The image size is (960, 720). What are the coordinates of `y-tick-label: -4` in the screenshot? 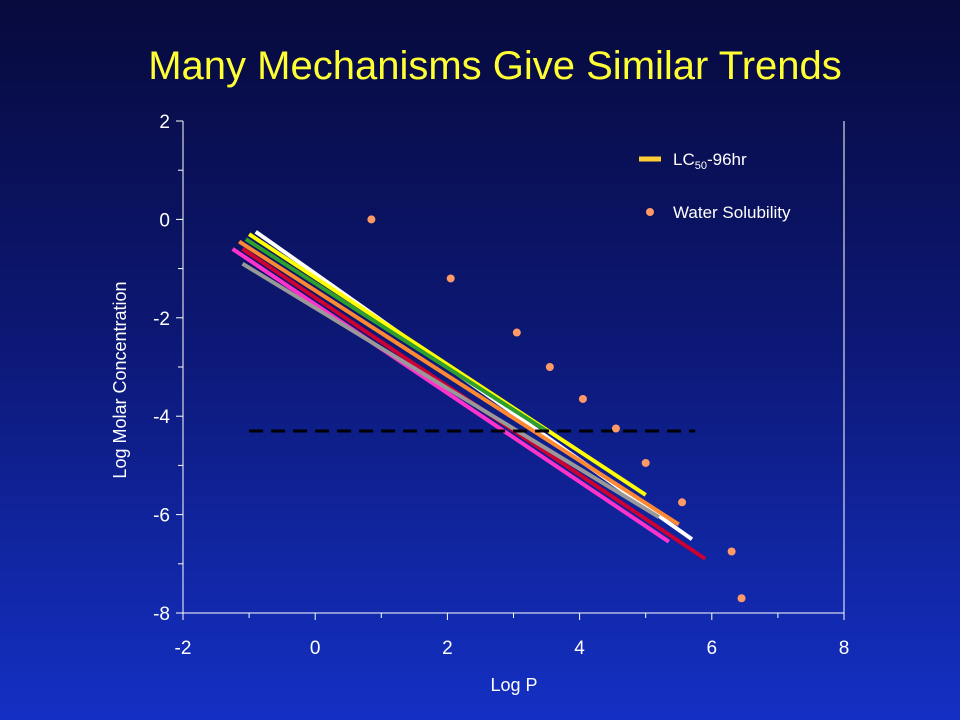 It's located at (161, 417).